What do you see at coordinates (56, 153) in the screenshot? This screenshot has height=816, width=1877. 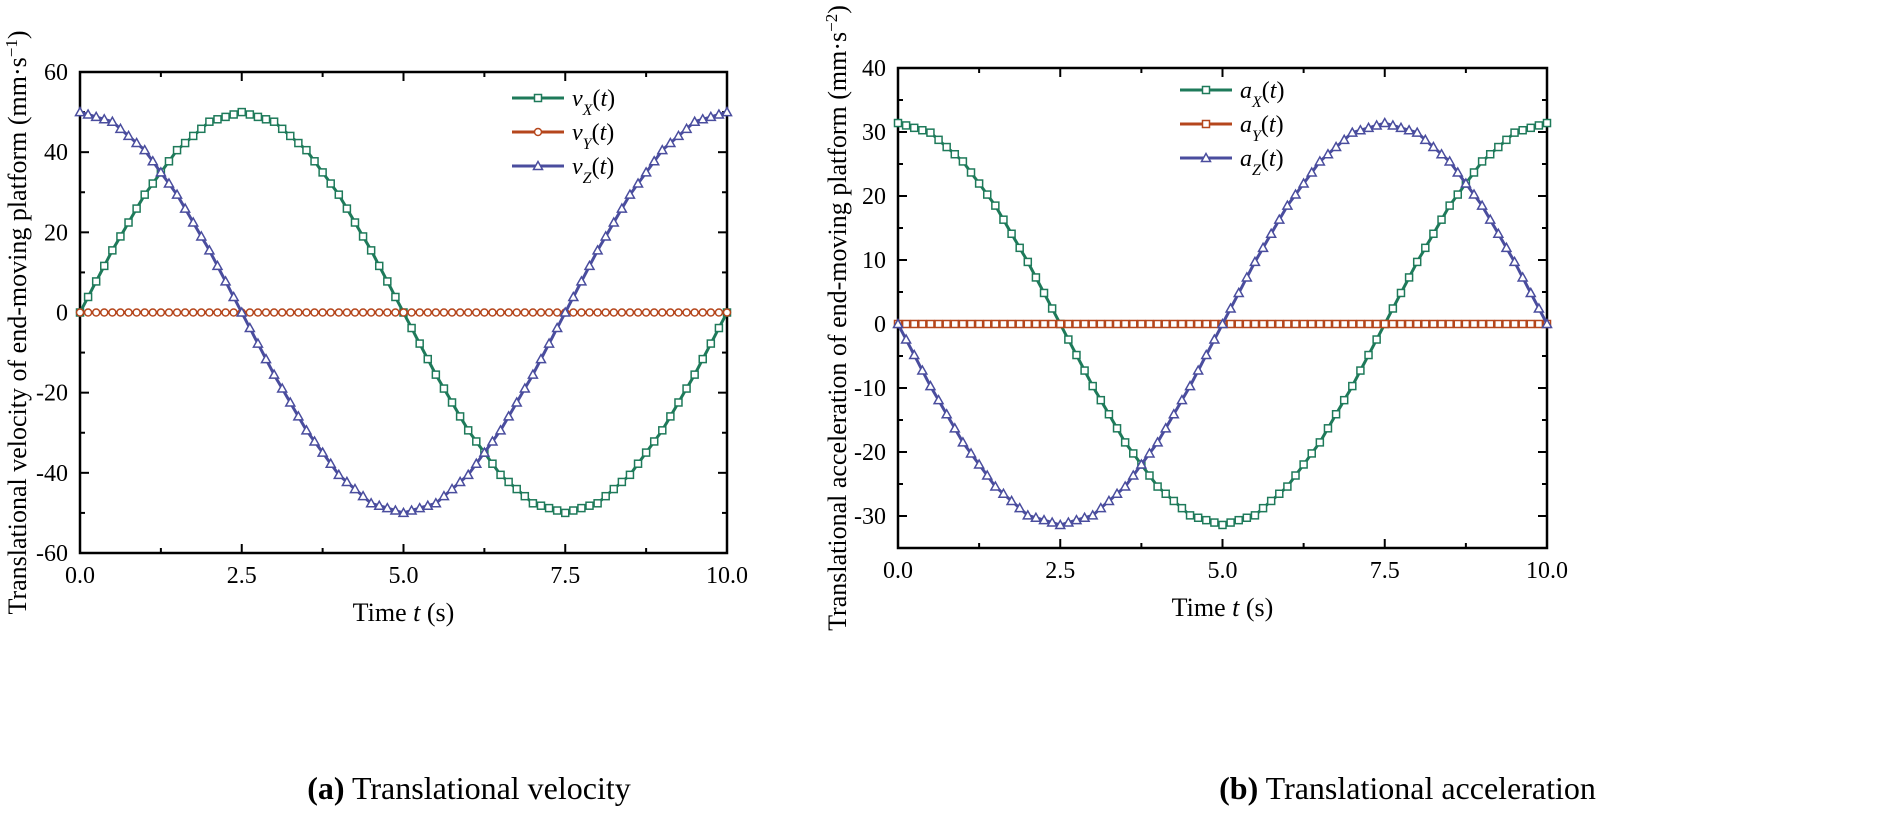 I see `y-tick-label: 40` at bounding box center [56, 153].